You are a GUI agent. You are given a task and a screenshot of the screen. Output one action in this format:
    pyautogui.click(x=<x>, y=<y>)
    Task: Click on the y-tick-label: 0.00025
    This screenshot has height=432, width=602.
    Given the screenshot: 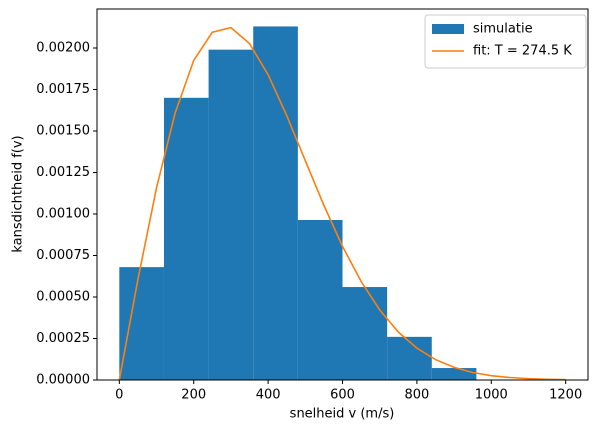 What is the action you would take?
    pyautogui.click(x=63, y=338)
    